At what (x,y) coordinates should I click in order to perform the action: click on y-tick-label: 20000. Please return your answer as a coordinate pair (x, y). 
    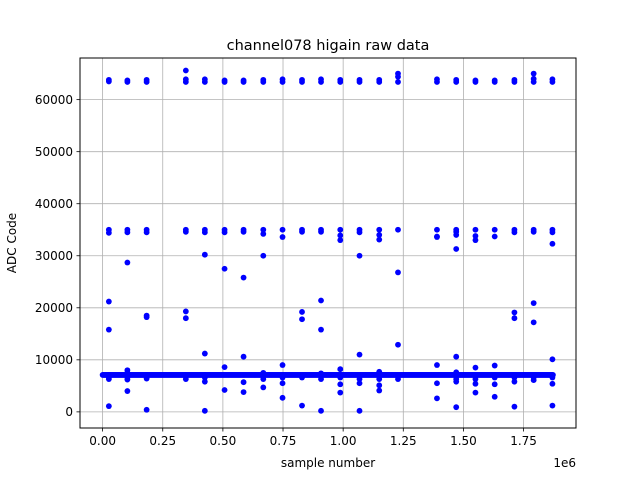
    Looking at the image, I should click on (54, 308).